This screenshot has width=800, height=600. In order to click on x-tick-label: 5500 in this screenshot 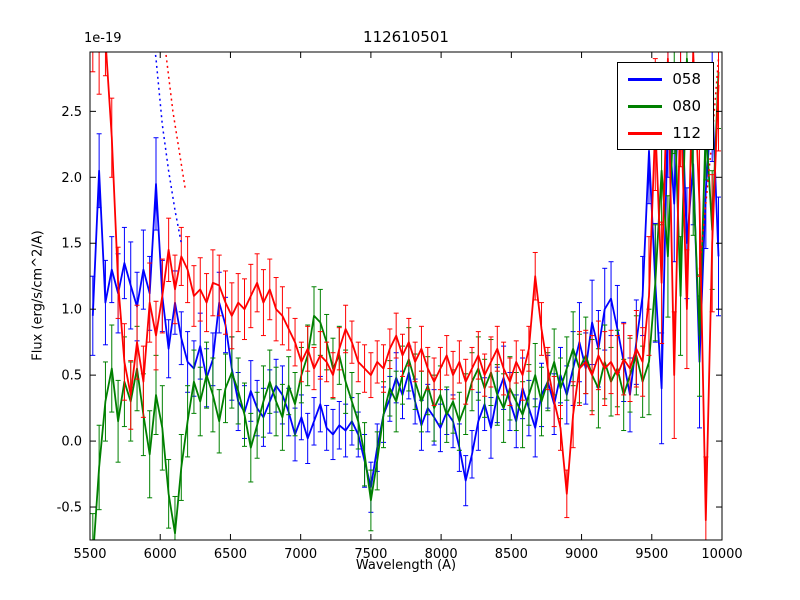, I will do `click(89, 554)`.